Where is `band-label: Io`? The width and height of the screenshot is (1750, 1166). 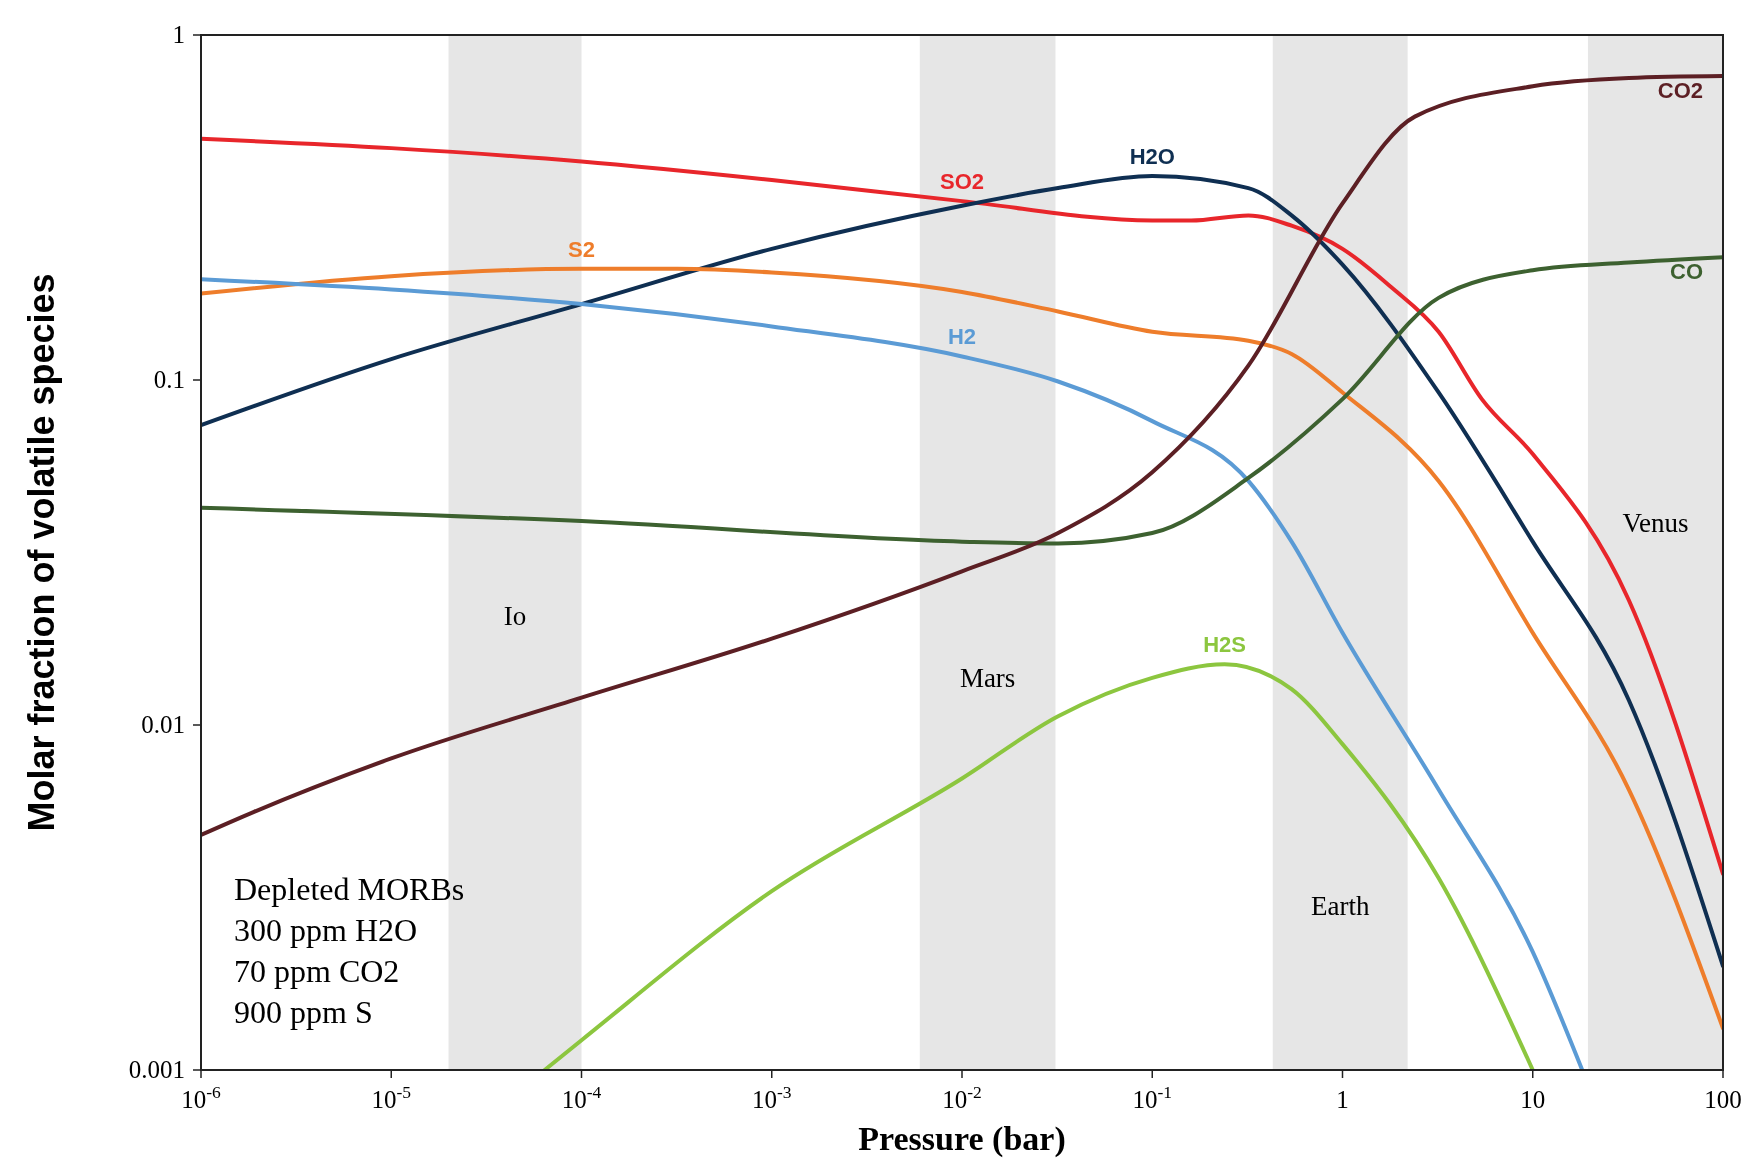
band-label: Io is located at coordinates (515, 615).